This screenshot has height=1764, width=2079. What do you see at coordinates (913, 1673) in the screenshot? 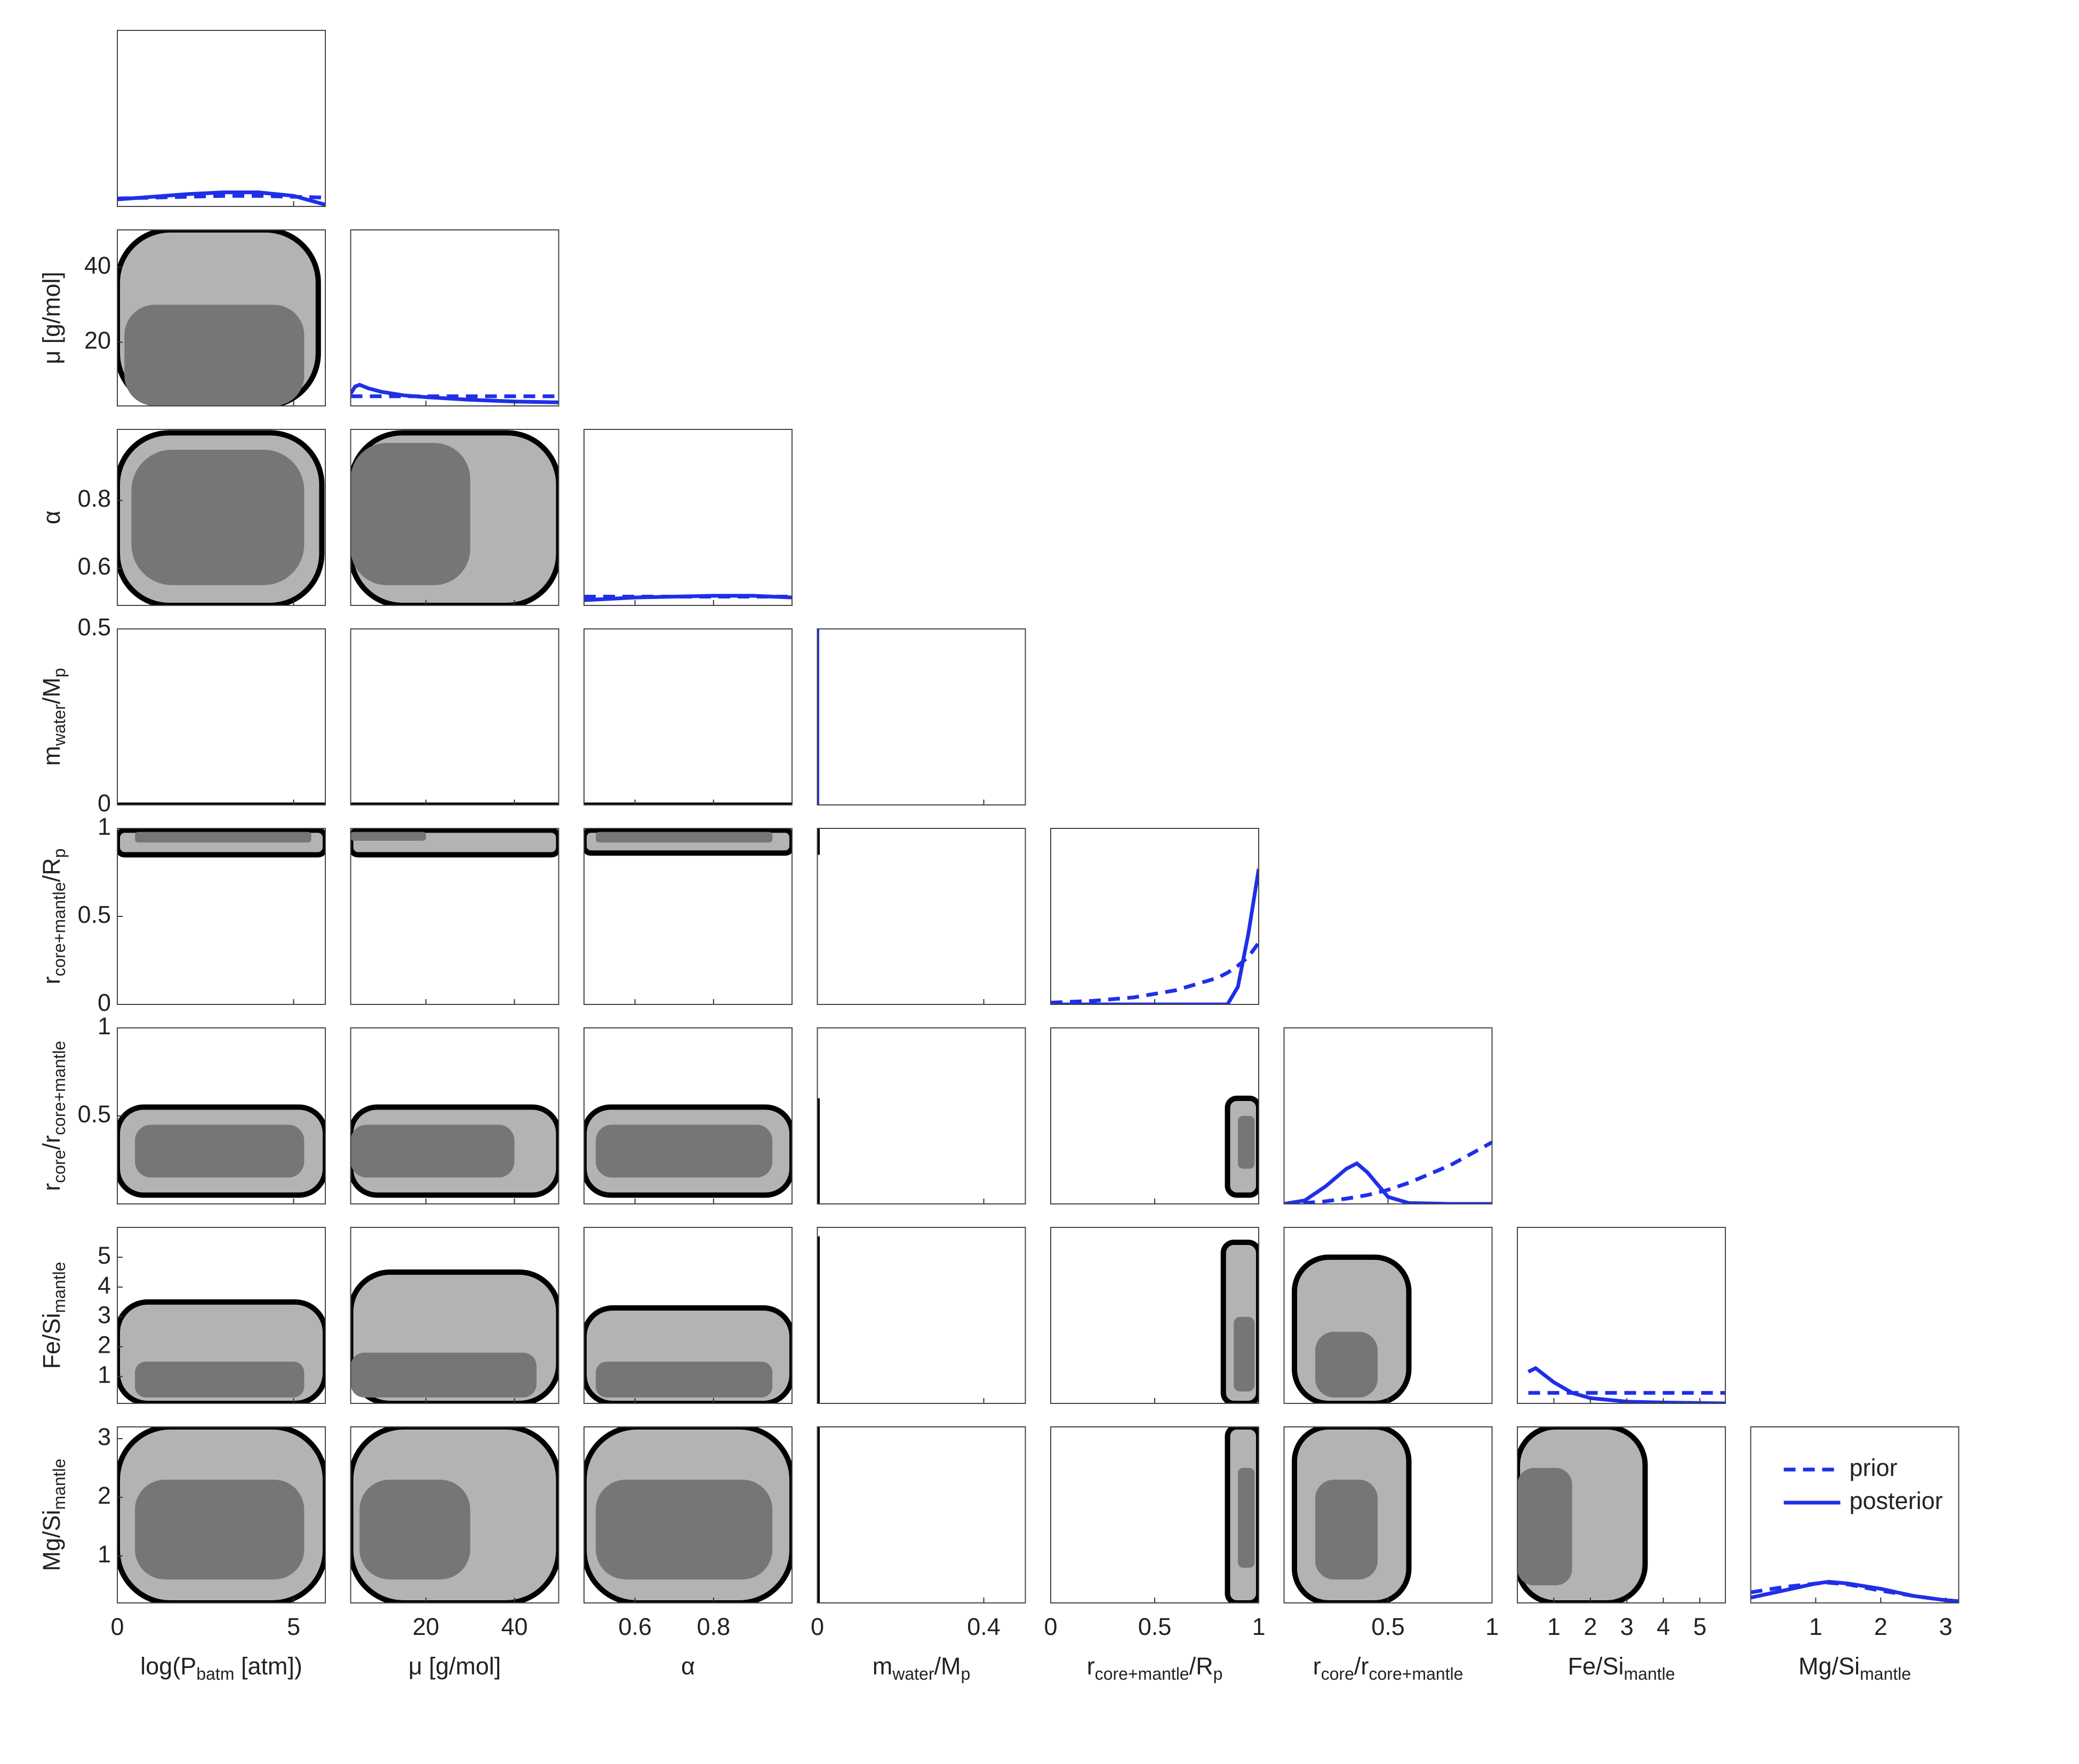
I see `label-subscript: water` at bounding box center [913, 1673].